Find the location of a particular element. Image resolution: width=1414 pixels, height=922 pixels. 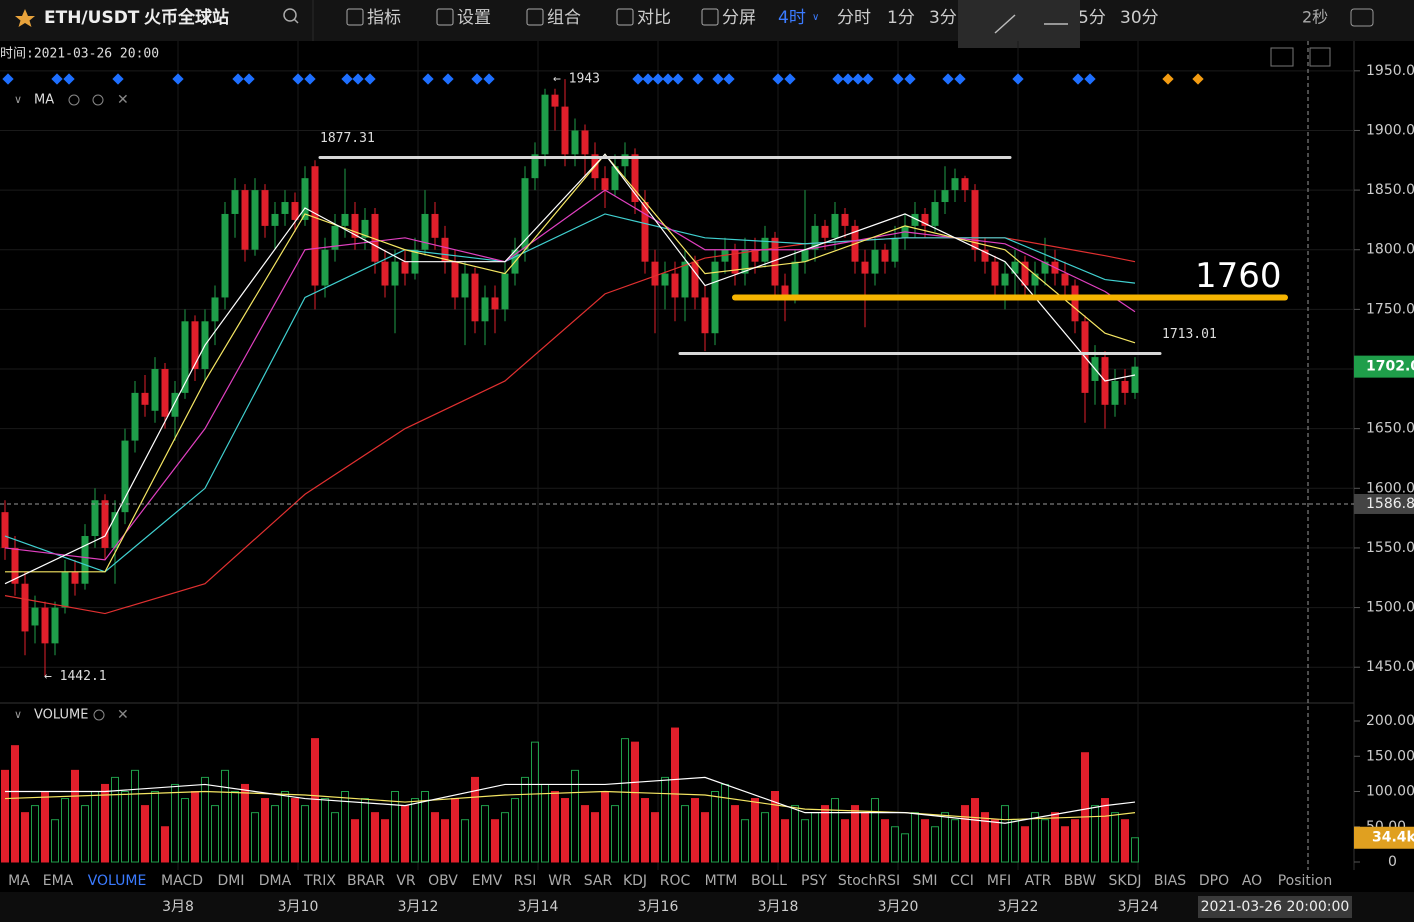

menu-icon is located at coordinates (710, 17).